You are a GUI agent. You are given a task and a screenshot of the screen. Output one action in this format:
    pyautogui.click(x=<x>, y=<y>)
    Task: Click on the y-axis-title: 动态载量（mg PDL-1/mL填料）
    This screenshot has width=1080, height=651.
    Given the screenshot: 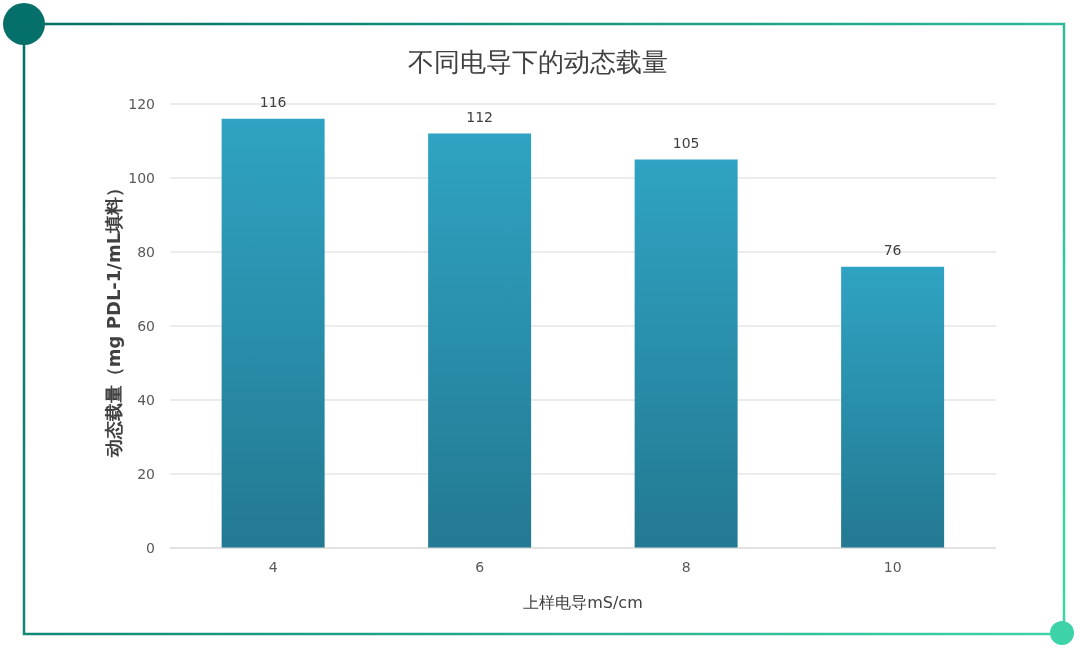 What is the action you would take?
    pyautogui.click(x=113, y=318)
    